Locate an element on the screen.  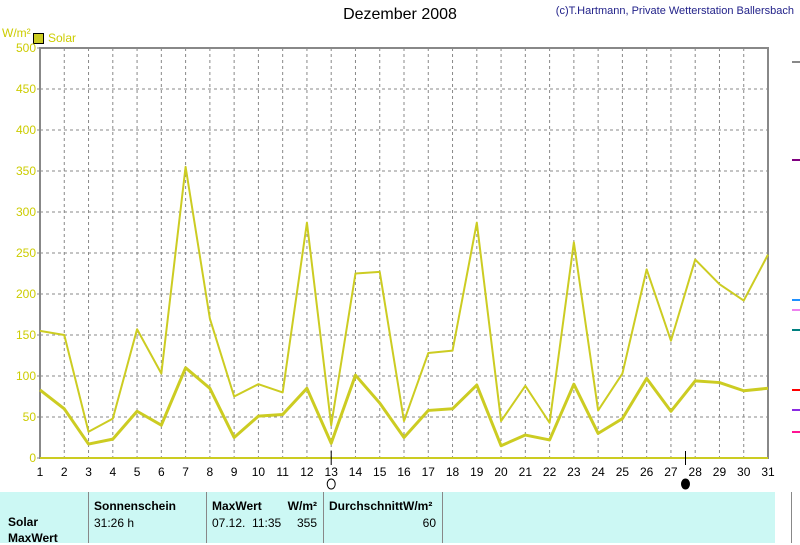
max-col: MaxWert W/m² 07.12. 11:35 355 is located at coordinates (265, 517).